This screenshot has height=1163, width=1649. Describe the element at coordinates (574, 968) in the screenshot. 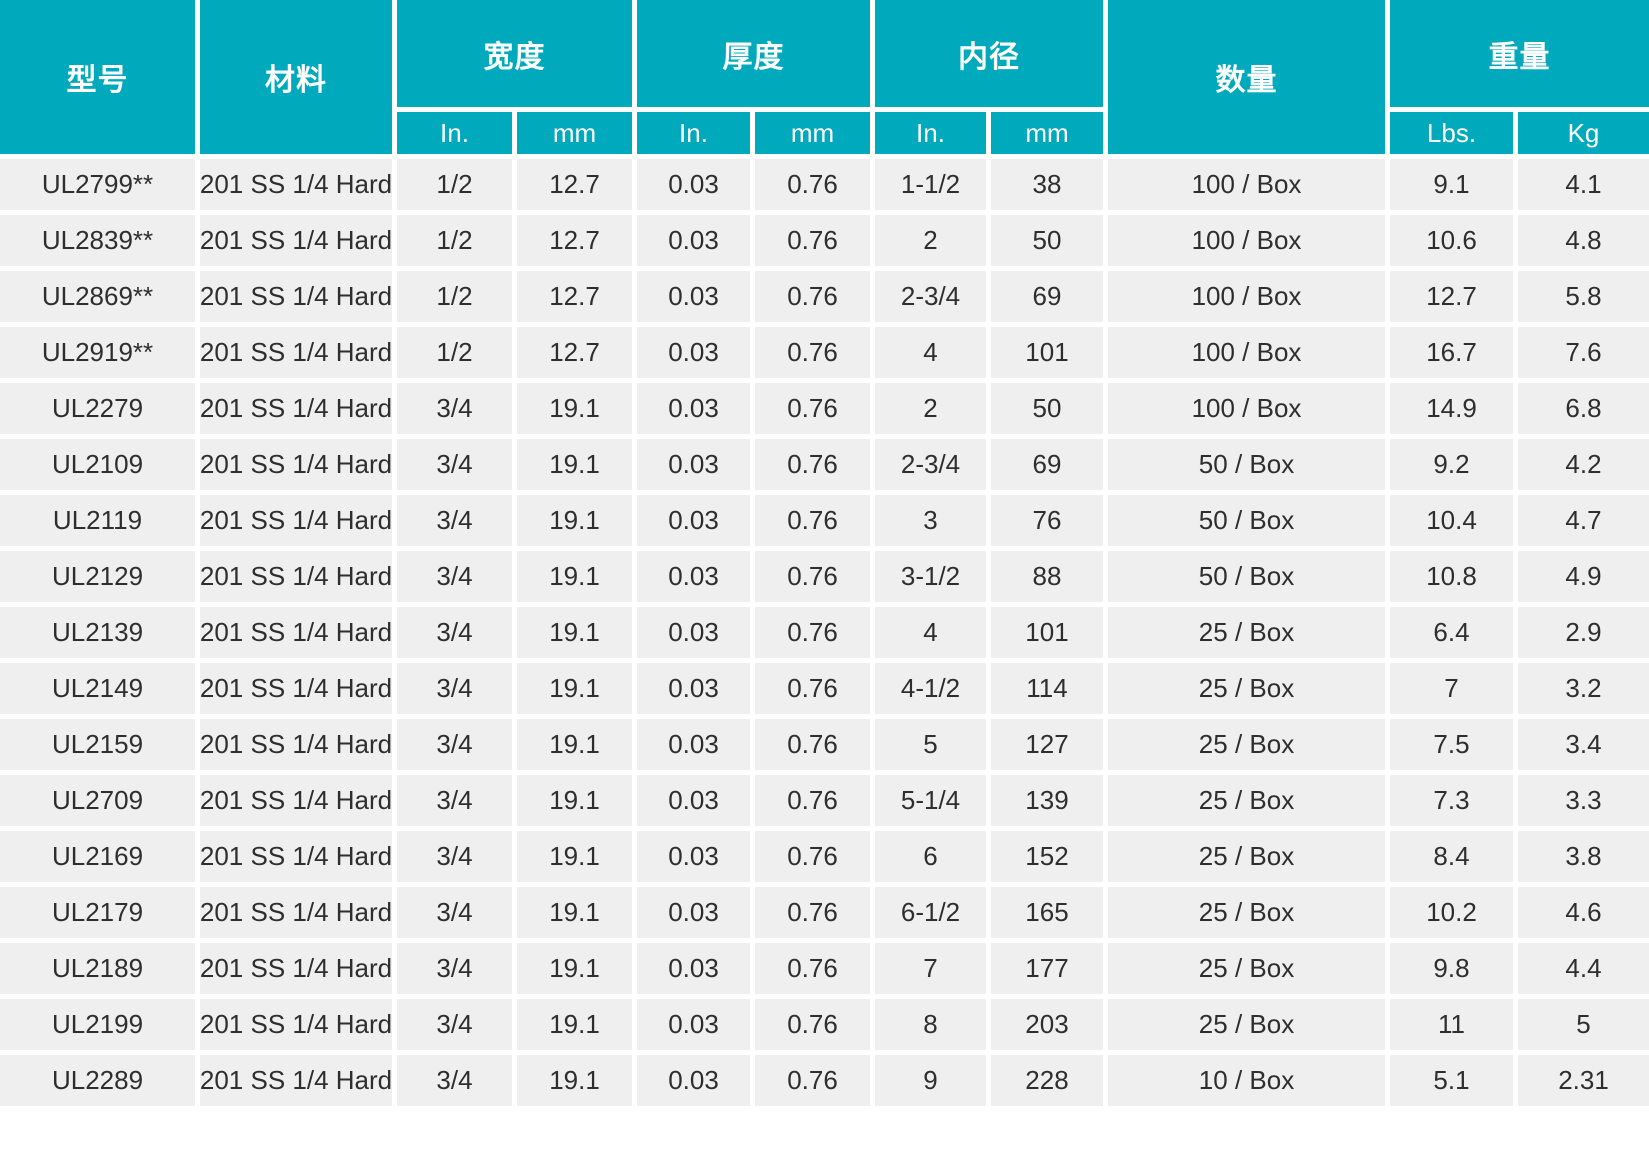

I see `cell-width_mm-row15: 19.1` at that location.